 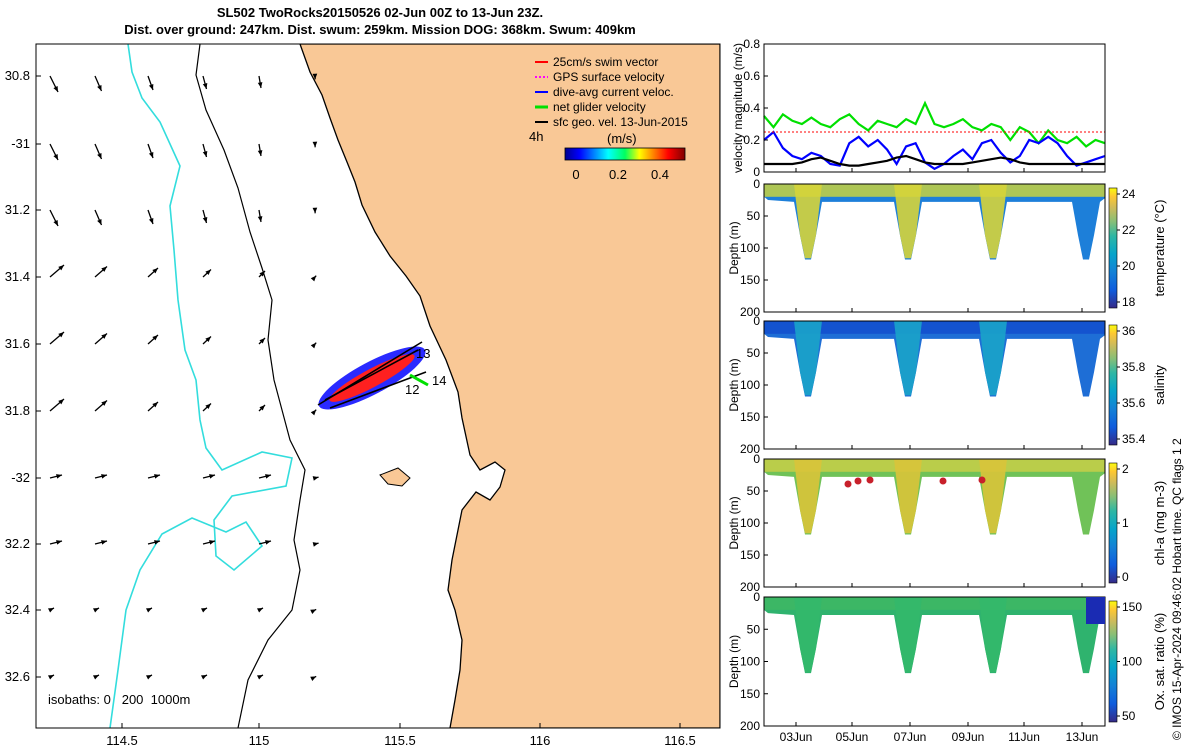 What do you see at coordinates (968, 737) in the screenshot?
I see `time-axis-label: 09Jun` at bounding box center [968, 737].